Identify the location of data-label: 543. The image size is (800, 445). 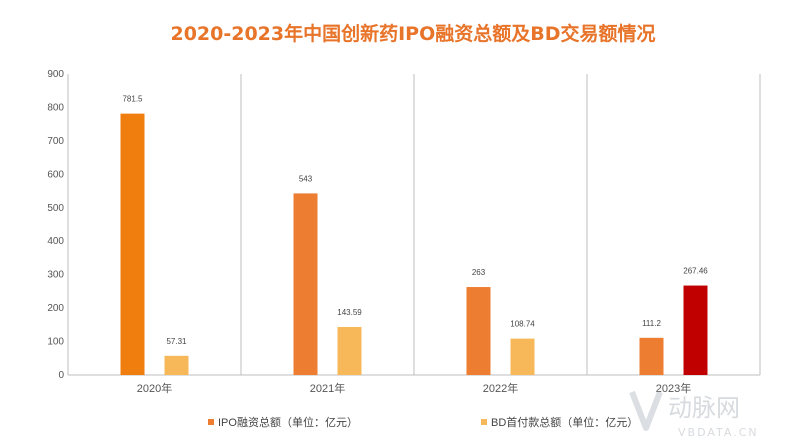
(306, 178).